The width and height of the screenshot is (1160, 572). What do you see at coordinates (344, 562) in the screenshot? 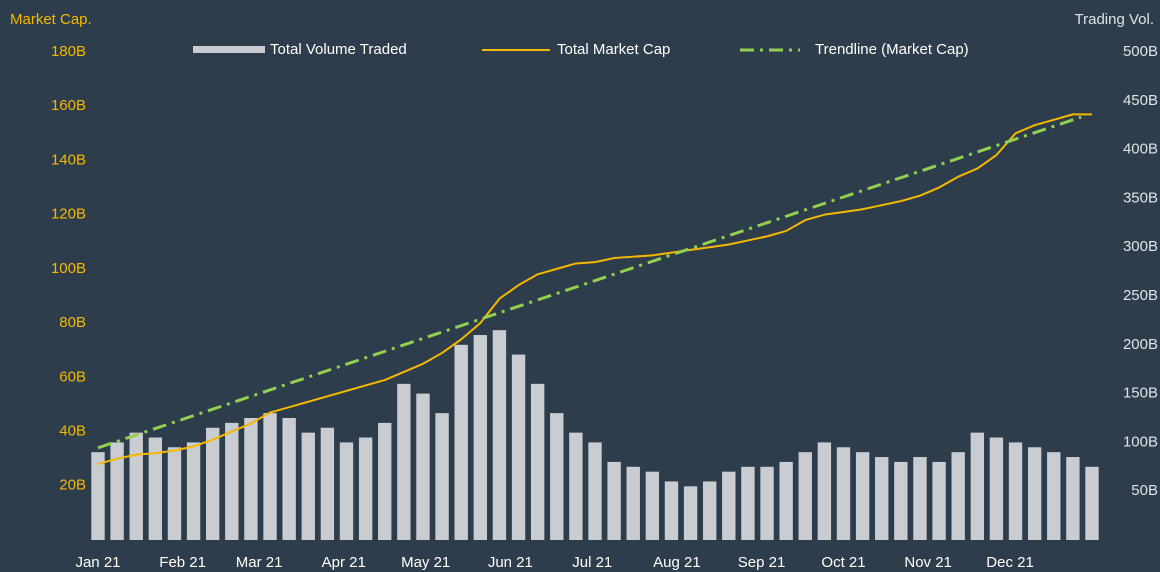
I see `x-tick-label: Apr 21` at bounding box center [344, 562].